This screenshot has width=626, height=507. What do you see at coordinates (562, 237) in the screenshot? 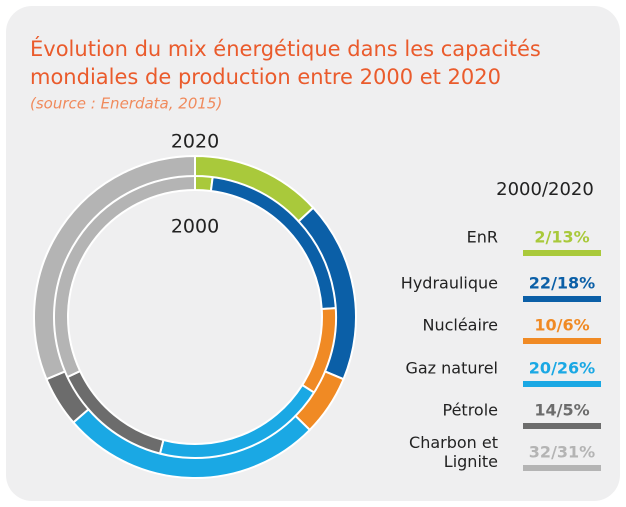
I see `legend-value: 2/13%` at bounding box center [562, 237].